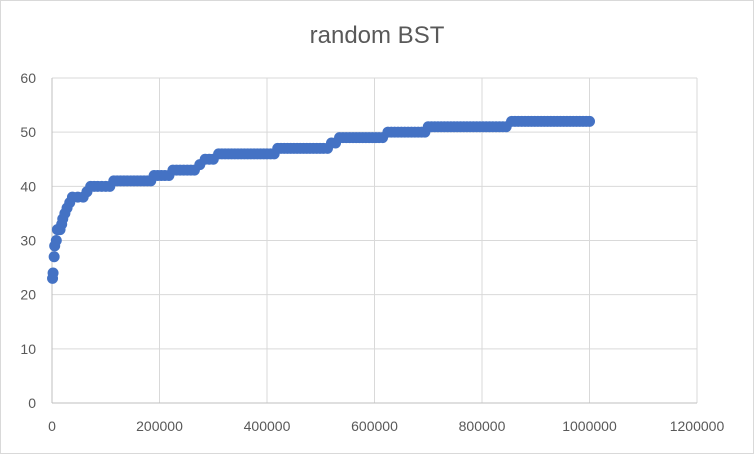  Describe the element at coordinates (28, 241) in the screenshot. I see `y-tick-label: 30` at that location.